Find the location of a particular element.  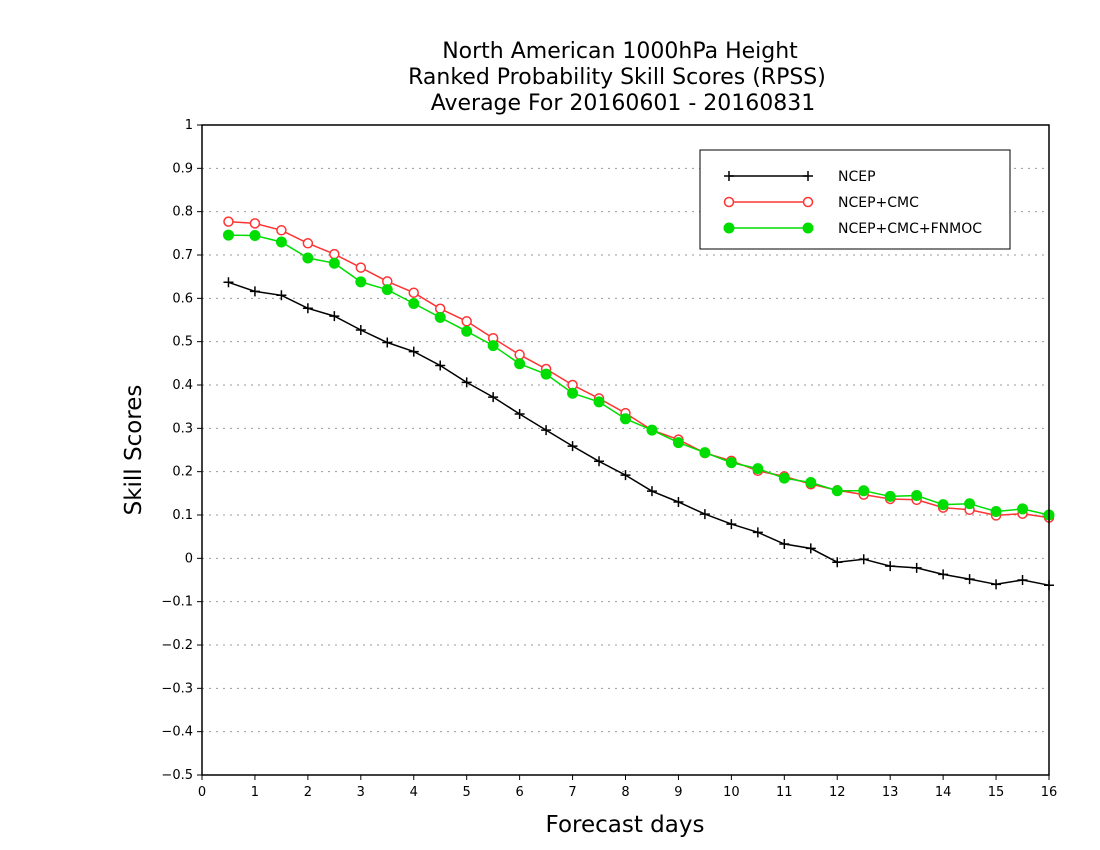

x-tick-label: 11 is located at coordinates (784, 792).